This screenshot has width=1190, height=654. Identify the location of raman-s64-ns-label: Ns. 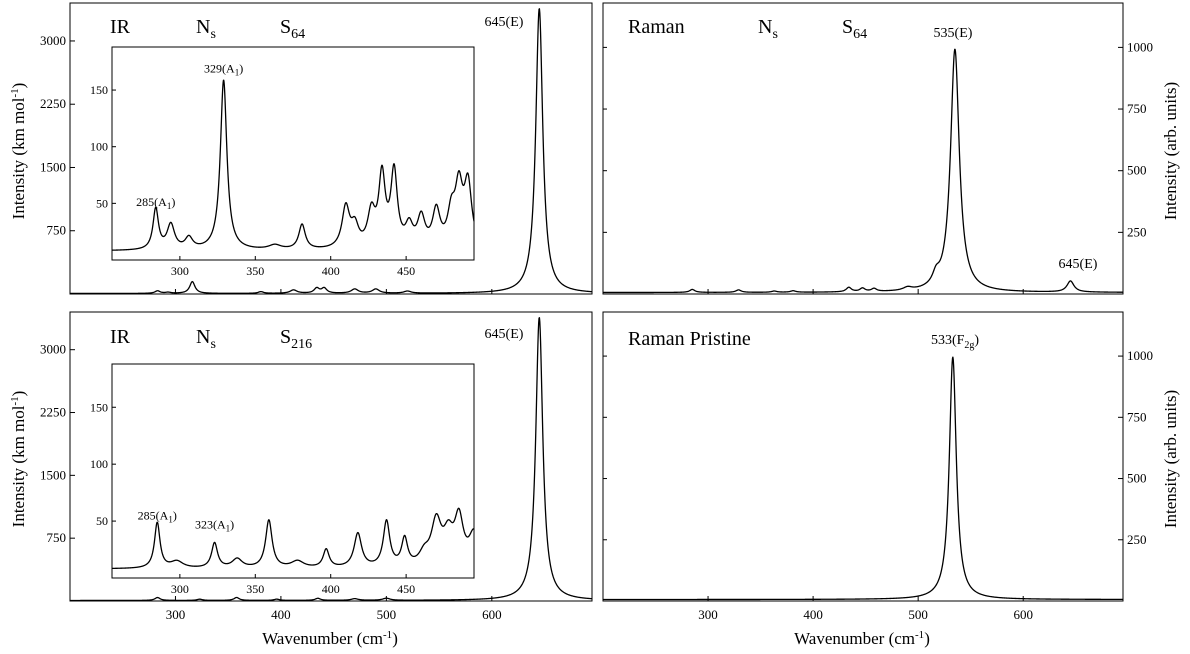
(768, 29).